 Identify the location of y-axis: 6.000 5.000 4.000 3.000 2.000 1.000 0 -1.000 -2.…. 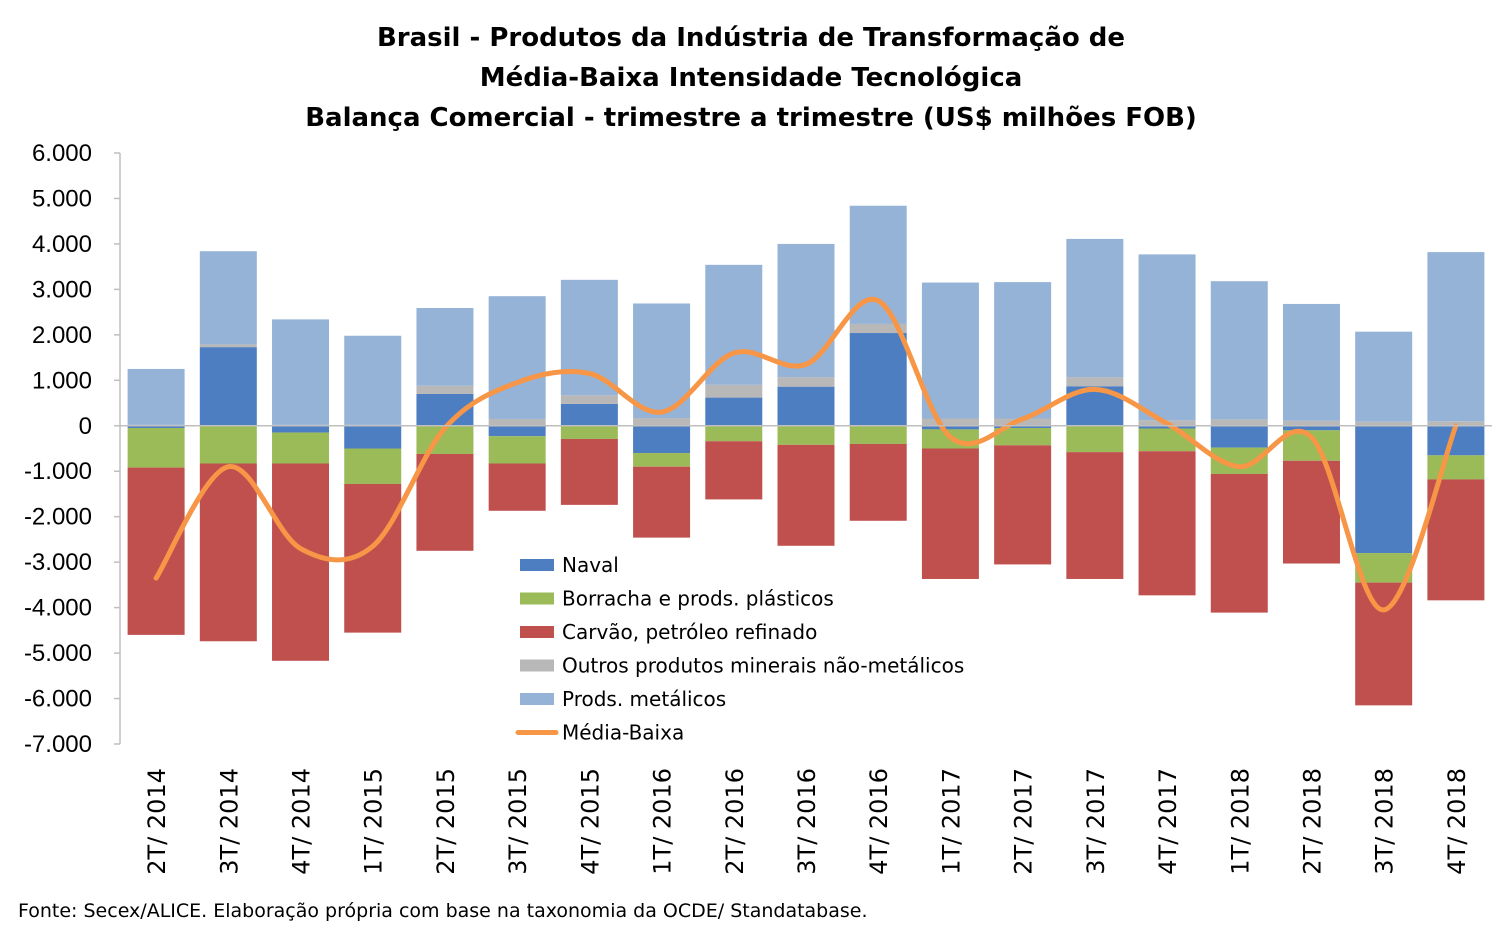
(72, 449).